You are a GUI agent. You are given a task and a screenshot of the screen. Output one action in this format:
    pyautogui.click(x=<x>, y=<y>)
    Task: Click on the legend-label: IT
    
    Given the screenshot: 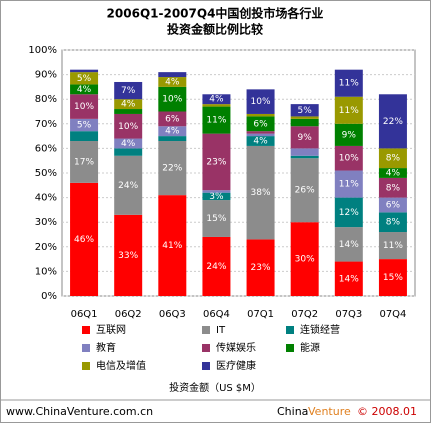 What is the action you would take?
    pyautogui.click(x=221, y=330)
    